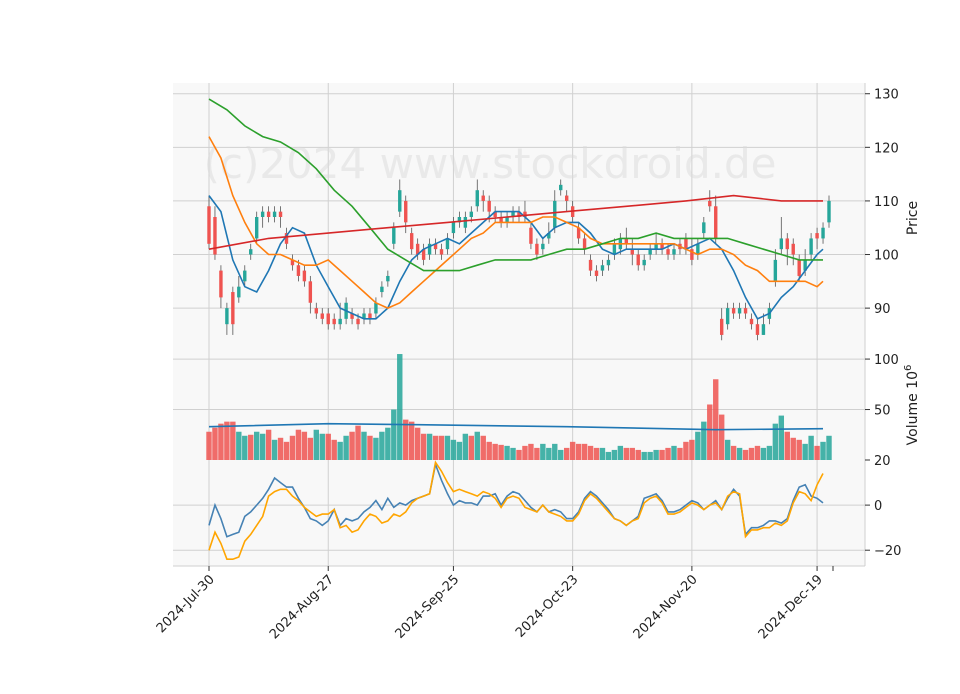 Image resolution: width=960 pixels, height=694 pixels. What do you see at coordinates (516, 510) in the screenshot?
I see `oscillator-lines` at bounding box center [516, 510].